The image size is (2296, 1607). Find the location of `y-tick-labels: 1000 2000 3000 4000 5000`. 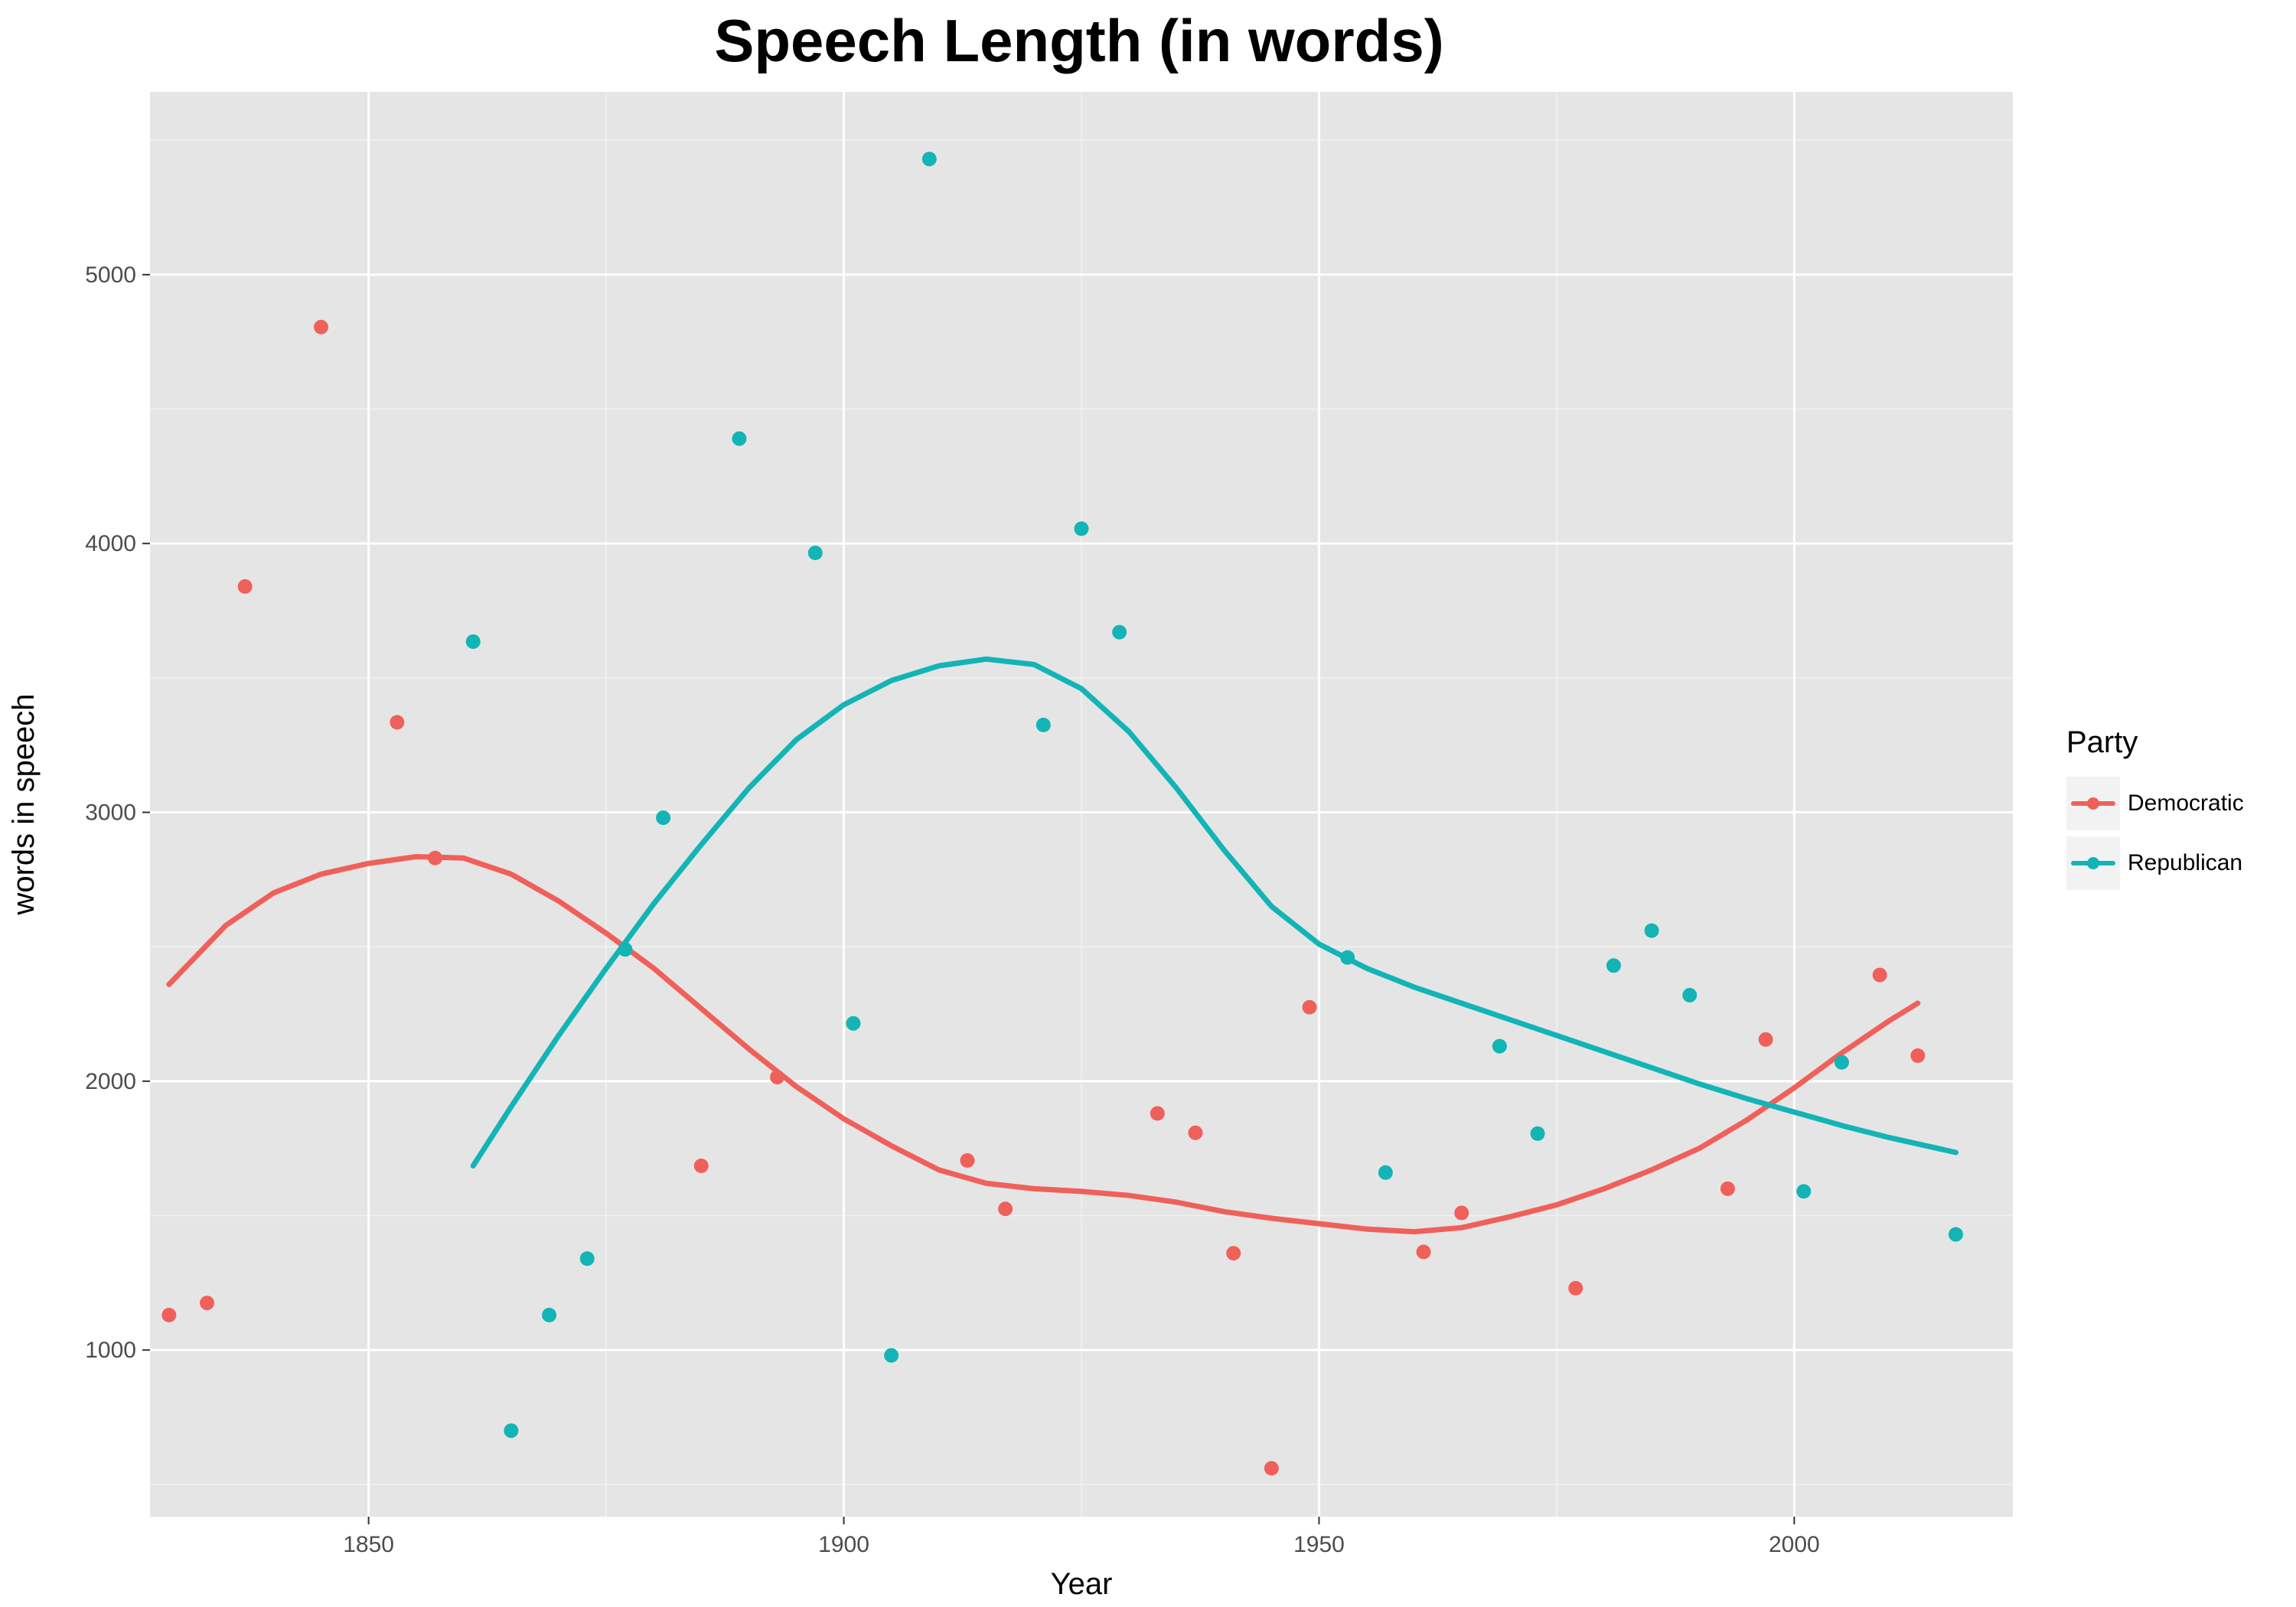

y-tick-labels: 1000 2000 3000 4000 5000 is located at coordinates (110, 812).